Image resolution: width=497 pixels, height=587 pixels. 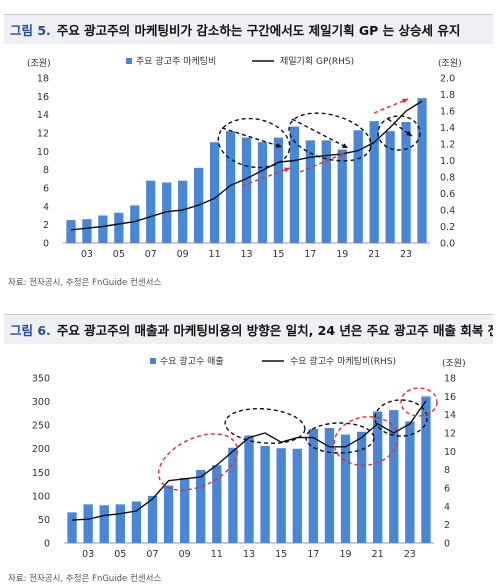 I want to click on left-tick-label: 300, so click(x=41, y=402).